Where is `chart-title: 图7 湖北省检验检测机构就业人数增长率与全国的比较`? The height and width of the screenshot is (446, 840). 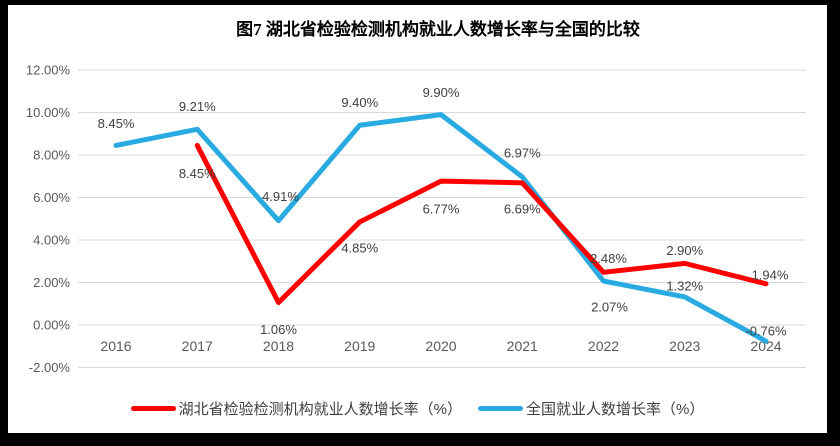
chart-title: 图7 湖北省检验检测机构就业人数增长率与全国的比较 is located at coordinates (438, 29).